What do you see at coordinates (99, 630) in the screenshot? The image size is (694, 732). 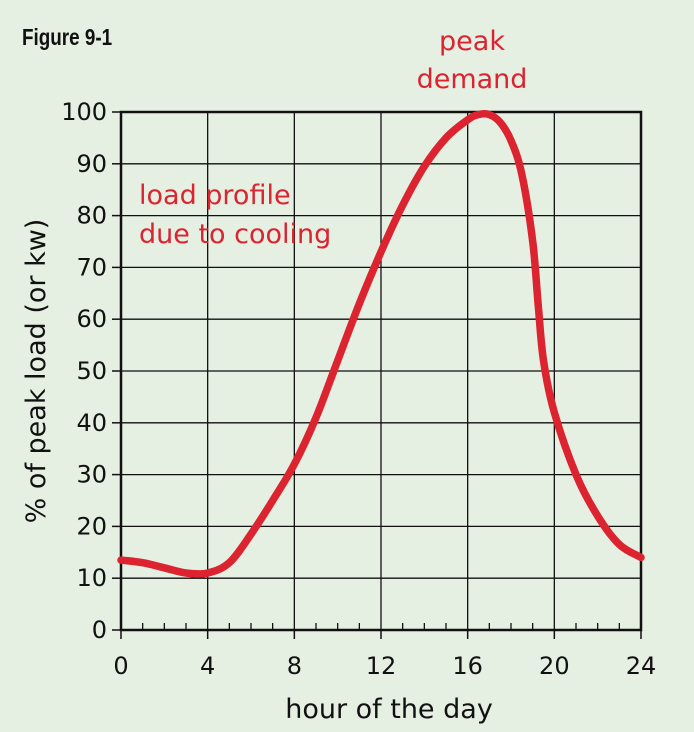 I see `y-tick-label-0: 0` at bounding box center [99, 630].